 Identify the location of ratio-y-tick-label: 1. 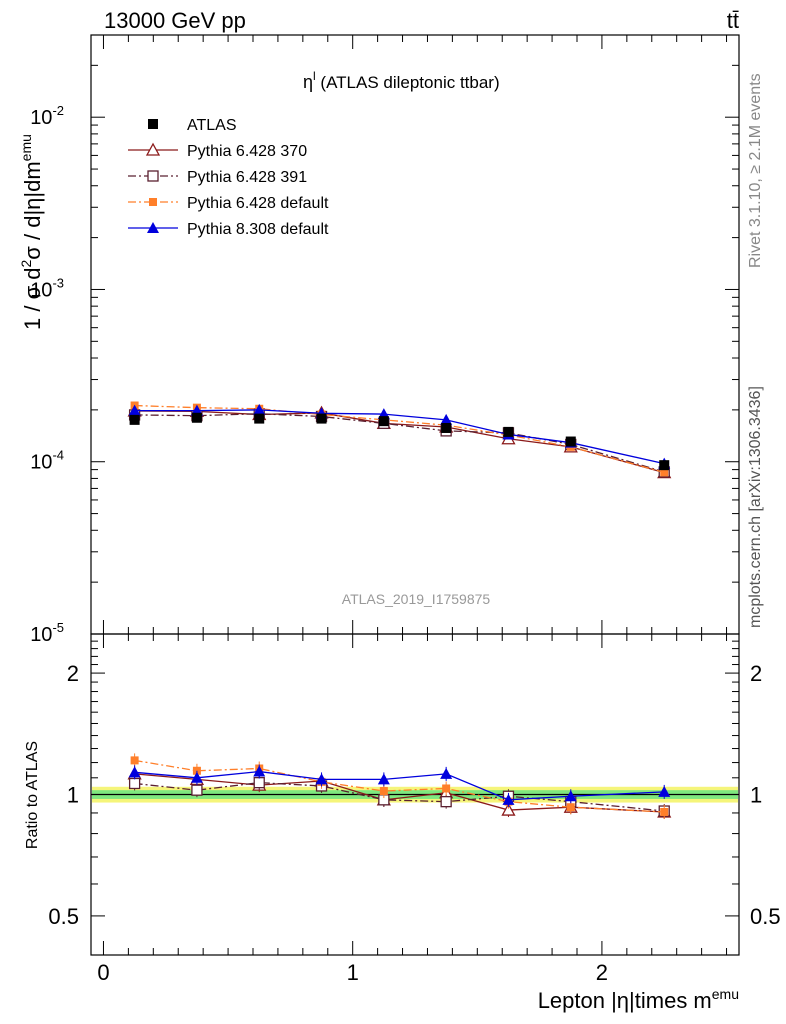
(73, 795).